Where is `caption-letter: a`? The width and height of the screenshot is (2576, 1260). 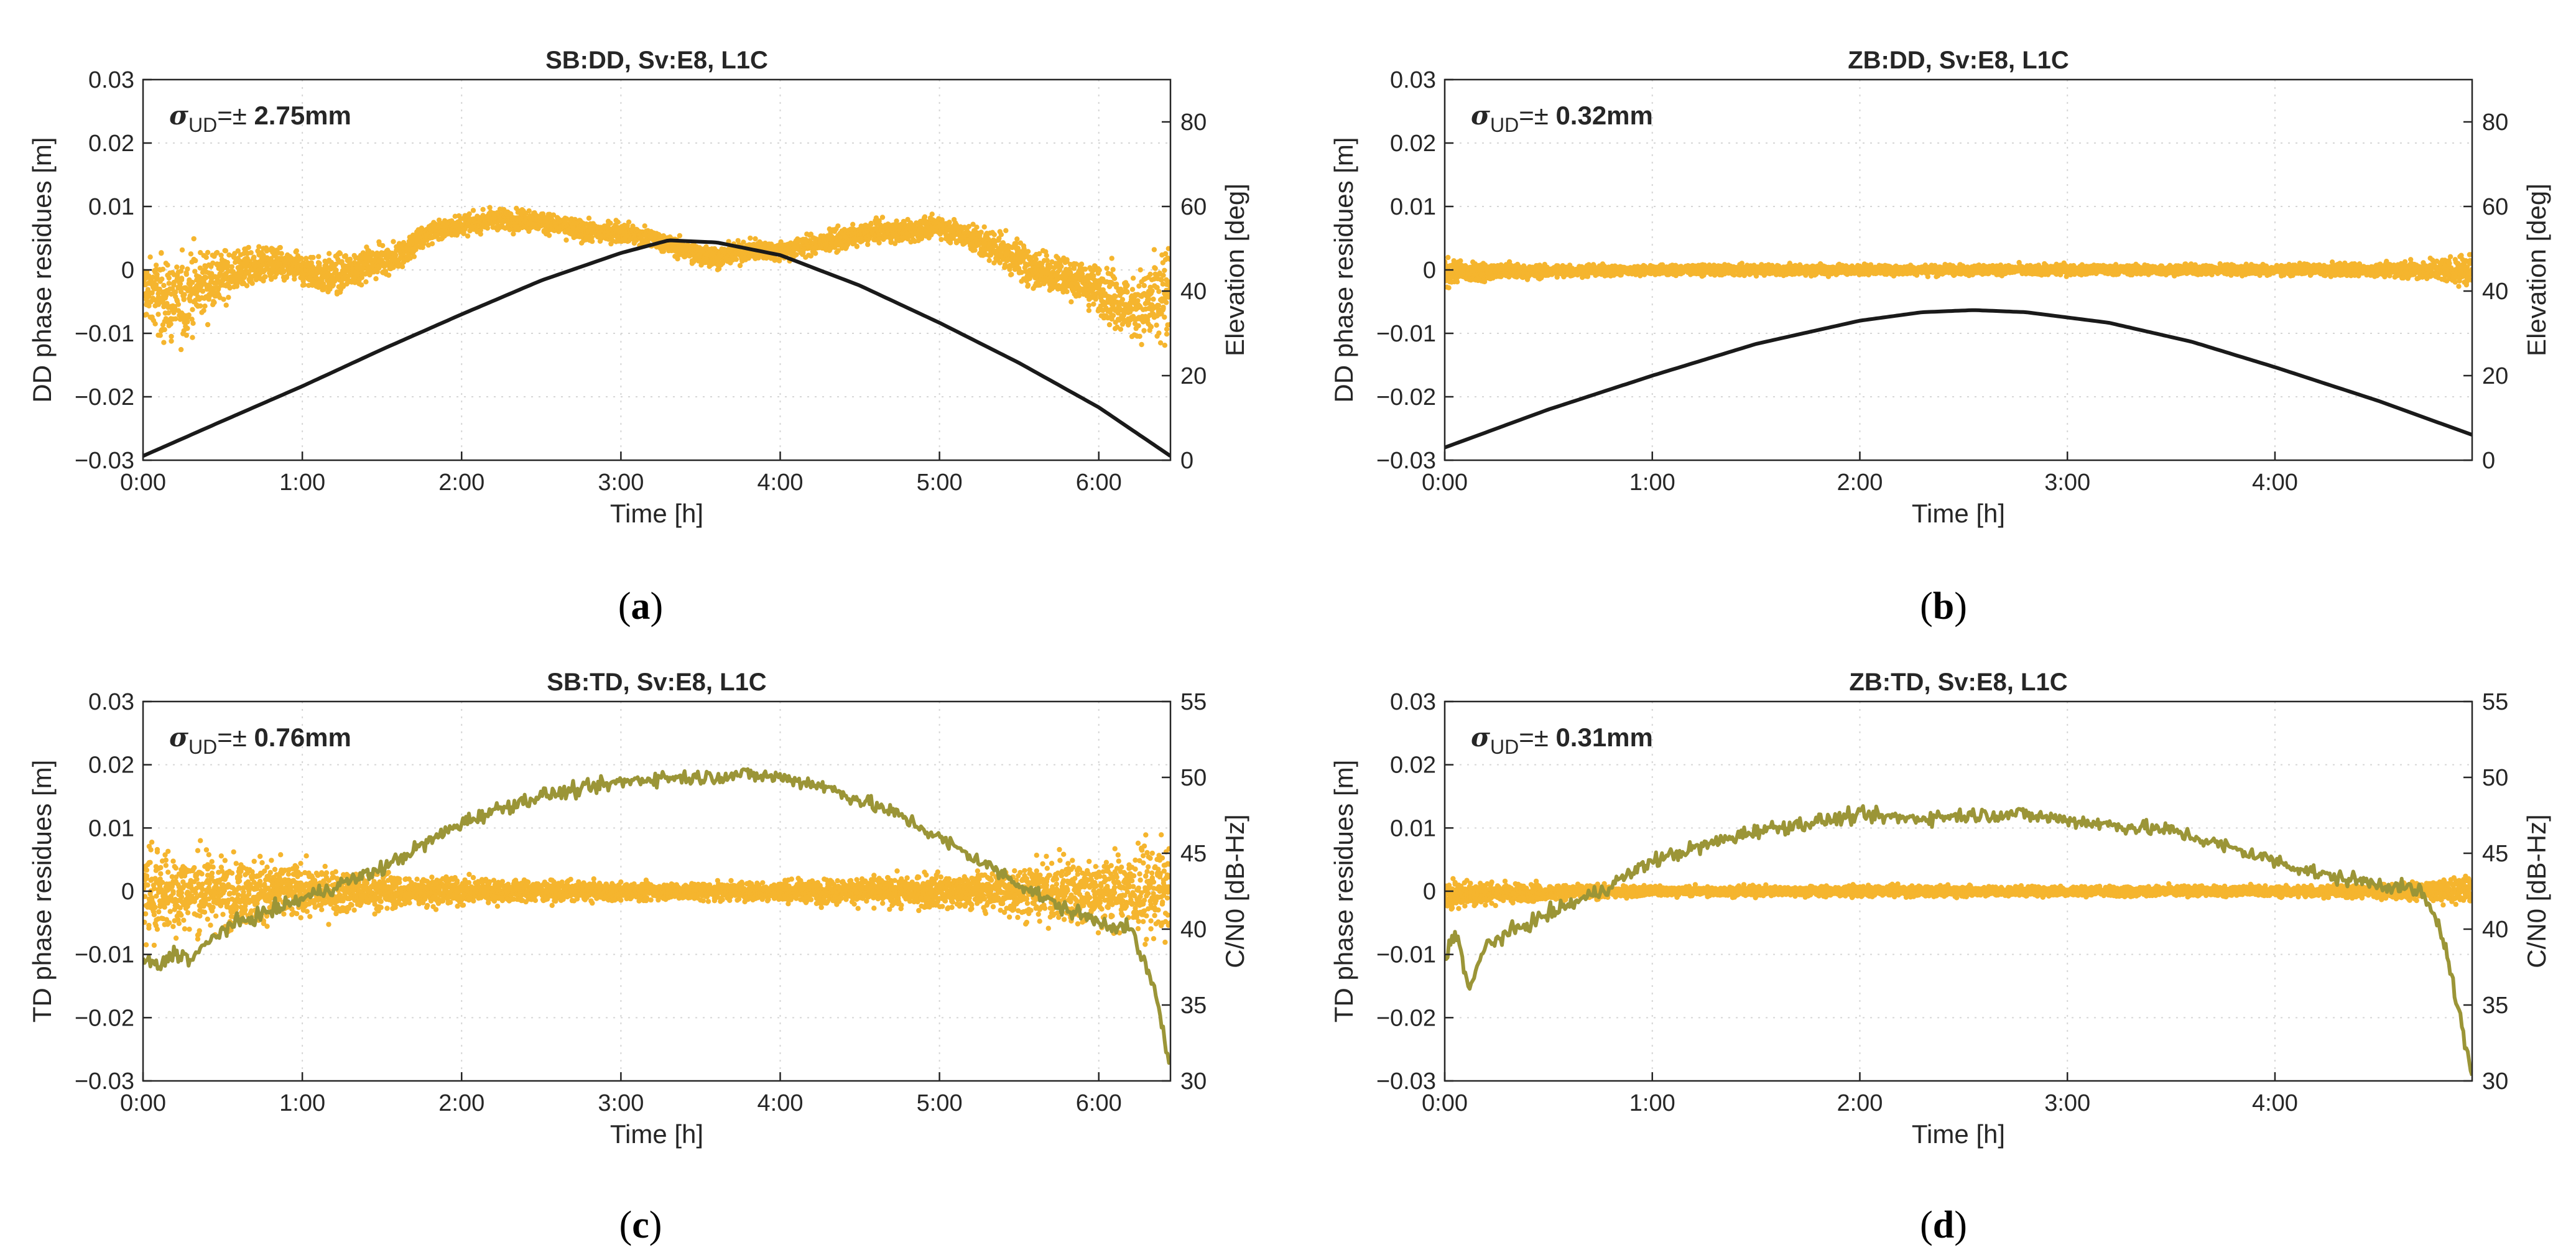 caption-letter: a is located at coordinates (641, 606).